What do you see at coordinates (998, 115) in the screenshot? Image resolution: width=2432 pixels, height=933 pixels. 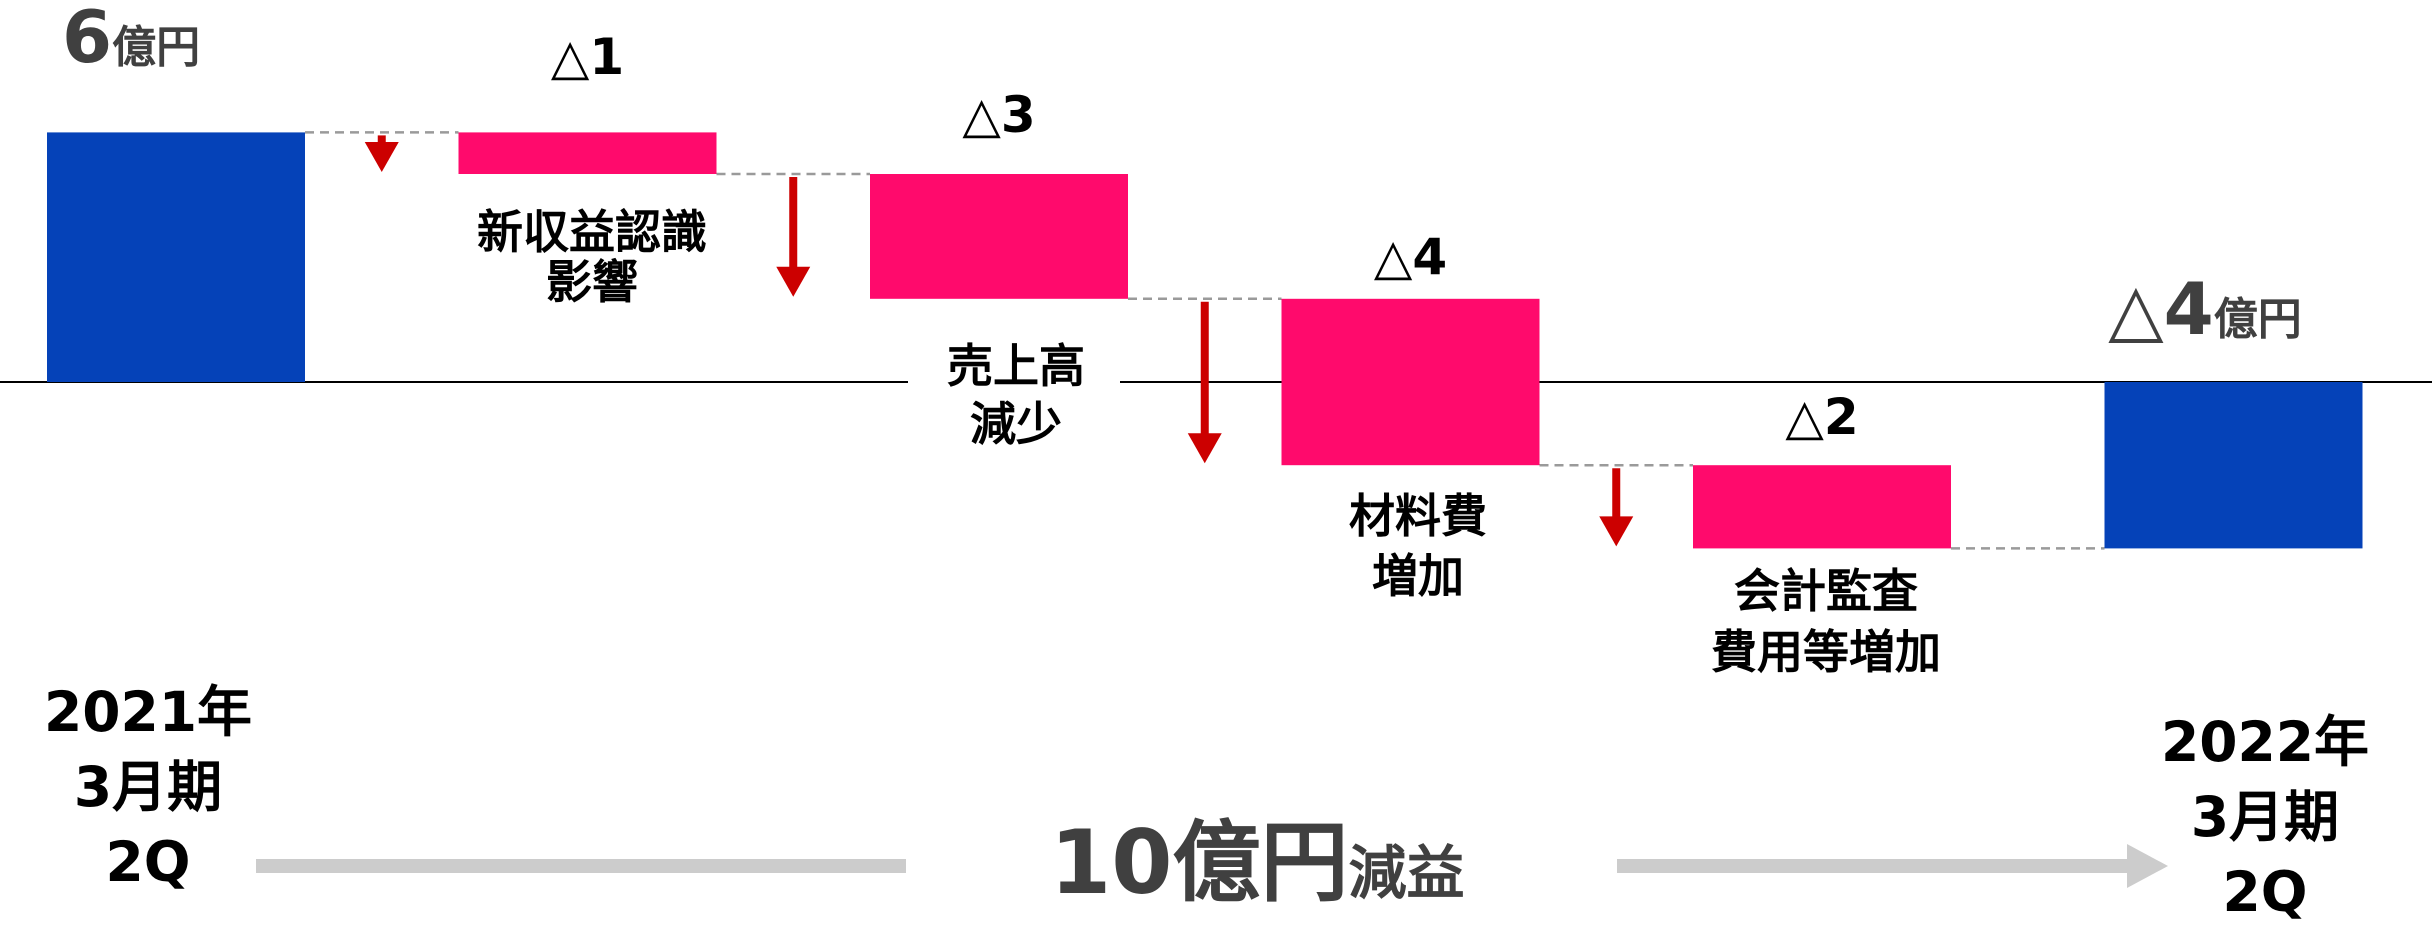 I see `value-label: △3` at bounding box center [998, 115].